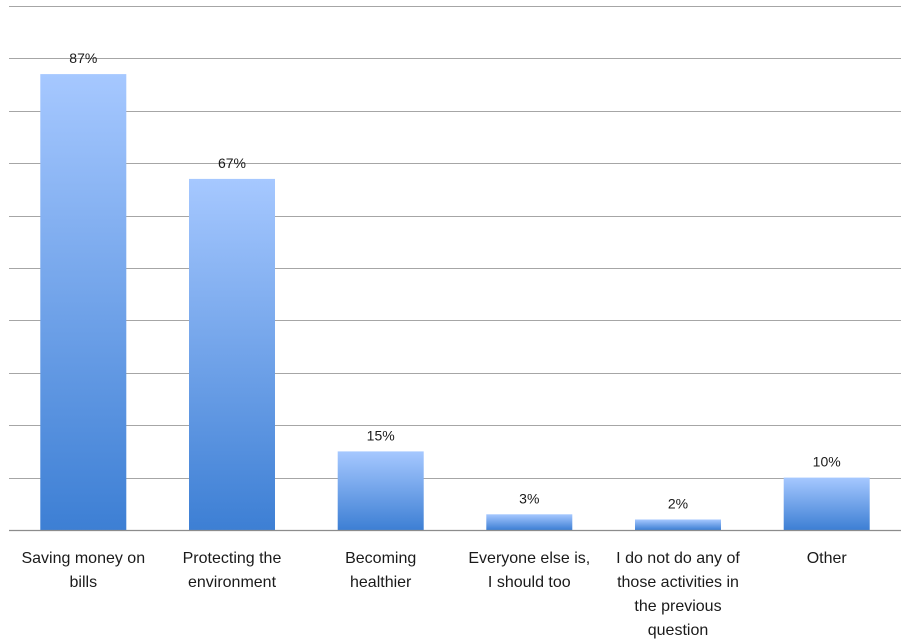 This screenshot has height=641, width=901. What do you see at coordinates (529, 570) in the screenshot?
I see `category-label: Everyone else is, I should too` at bounding box center [529, 570].